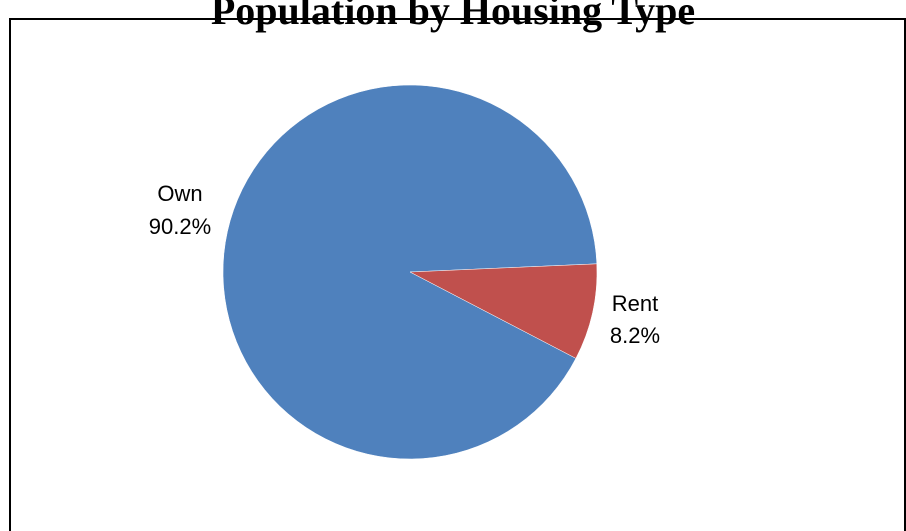 The height and width of the screenshot is (531, 906). I want to click on slice-label-own-name: Own, so click(179, 193).